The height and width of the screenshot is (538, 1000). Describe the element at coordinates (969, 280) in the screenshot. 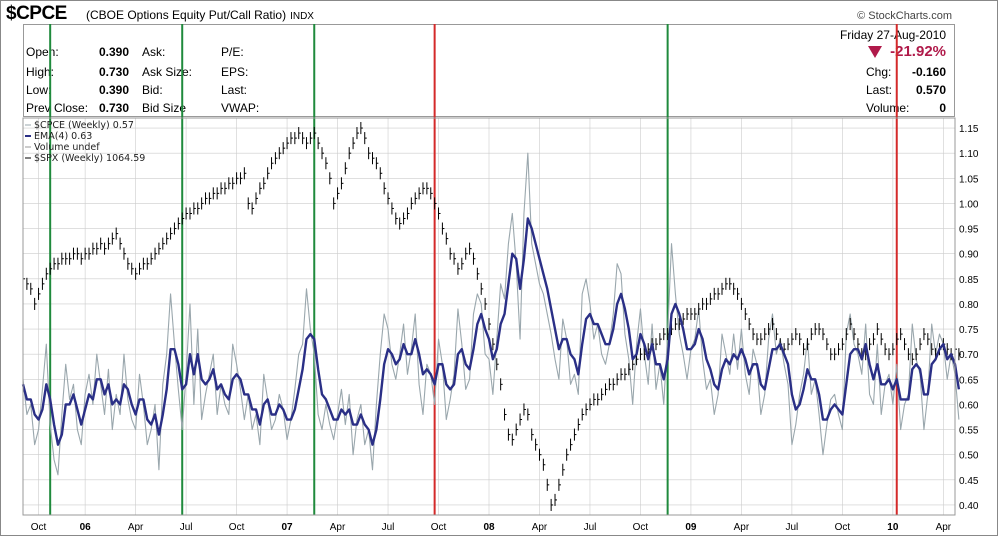

I see `y-tick-label: 0.85` at that location.